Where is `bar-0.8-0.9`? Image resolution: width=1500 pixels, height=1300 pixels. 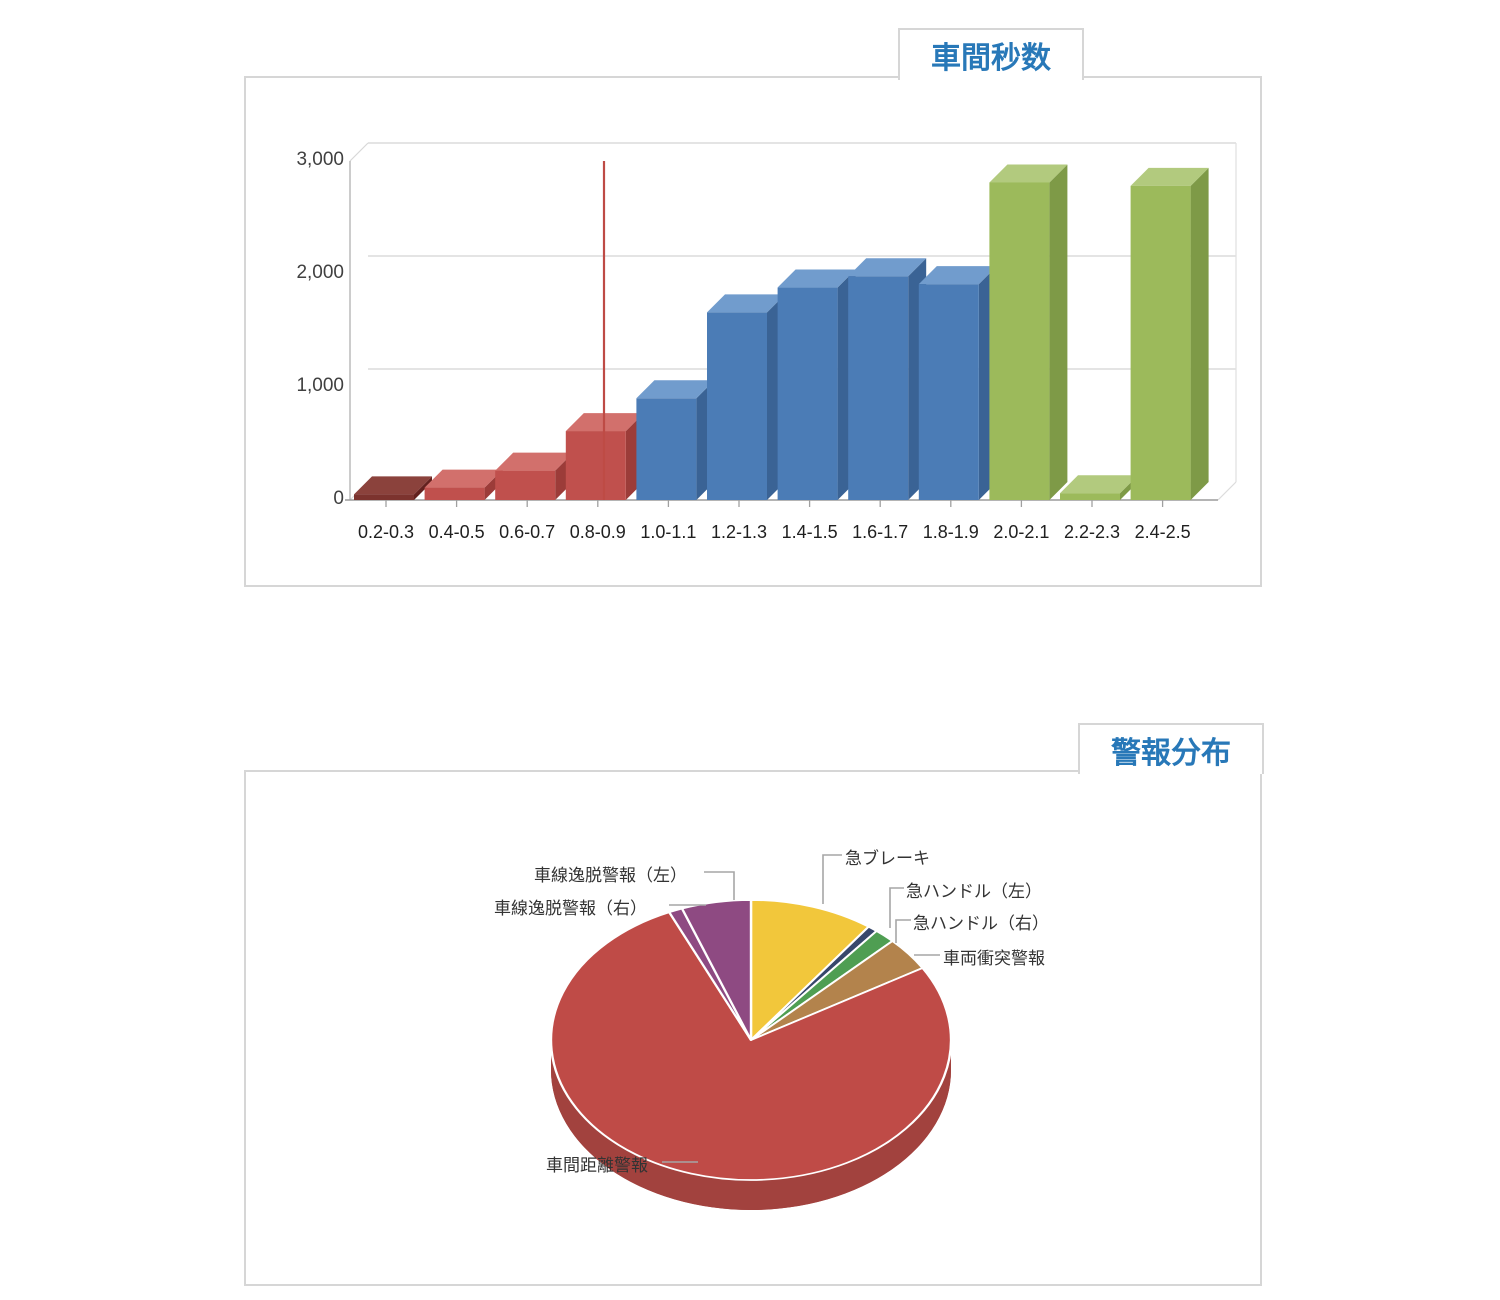 bar-0.8-0.9 is located at coordinates (604, 456).